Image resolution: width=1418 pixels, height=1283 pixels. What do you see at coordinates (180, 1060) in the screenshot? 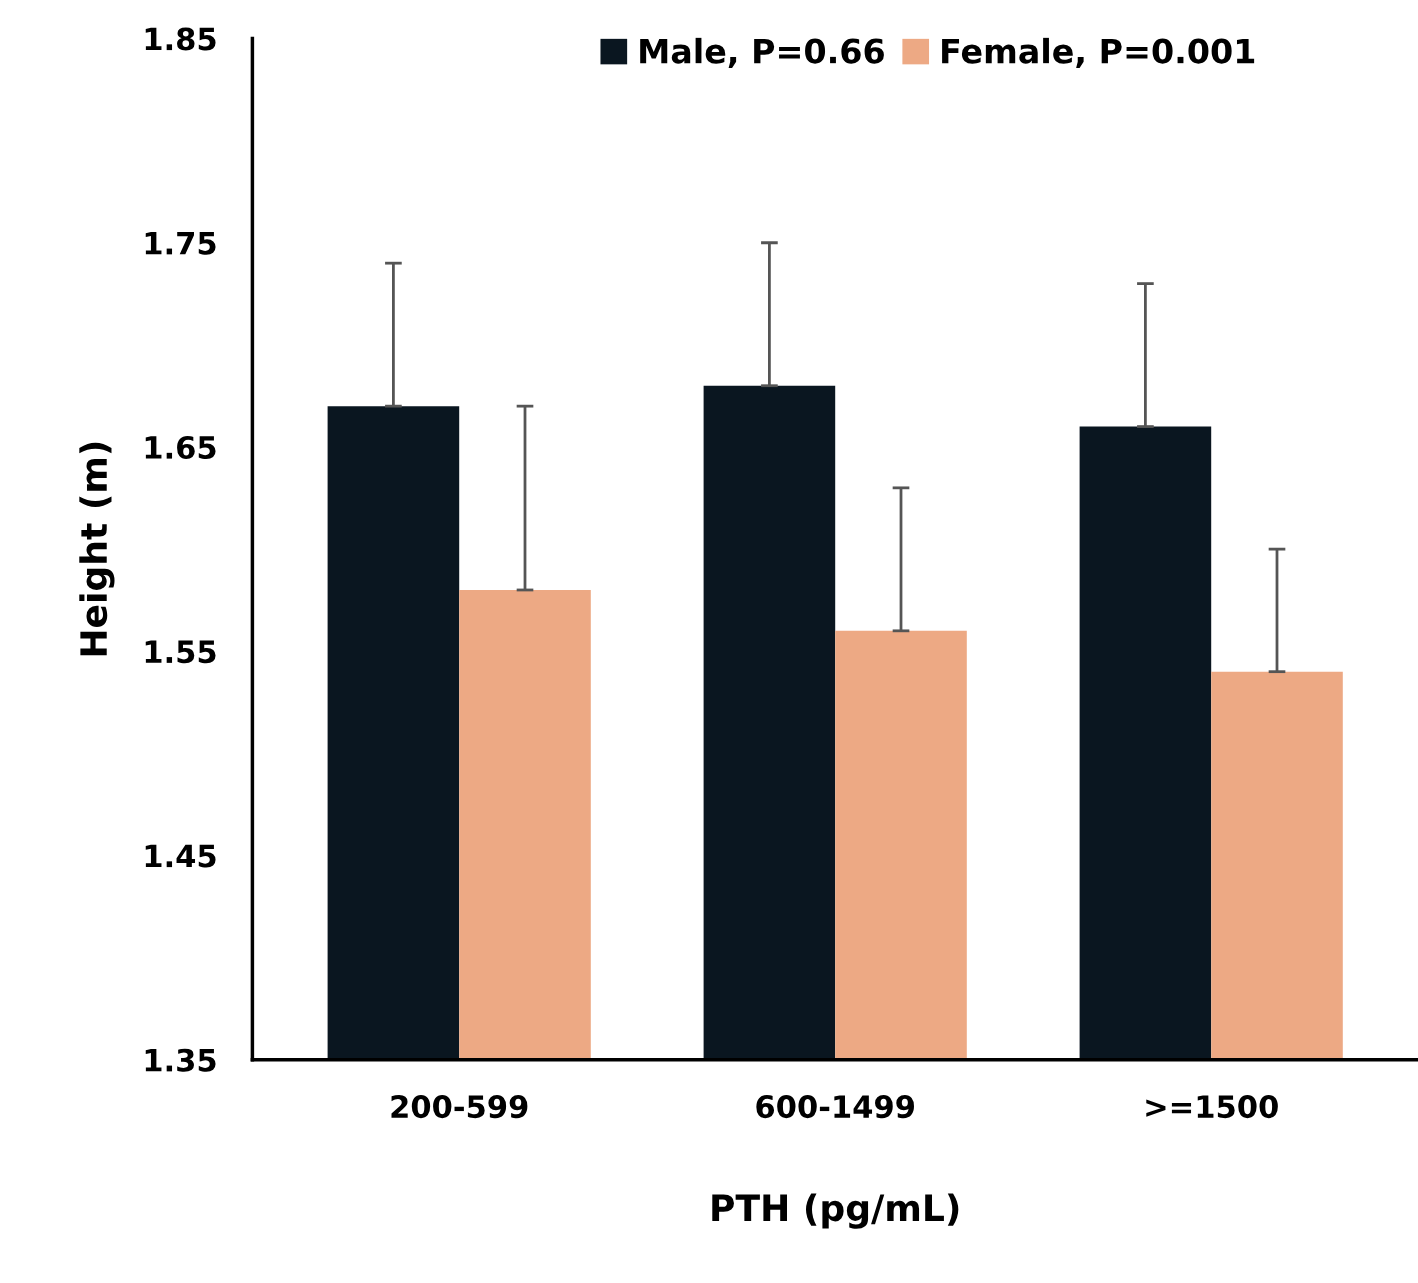
I see `y-tick-label: 1.35` at bounding box center [180, 1060].